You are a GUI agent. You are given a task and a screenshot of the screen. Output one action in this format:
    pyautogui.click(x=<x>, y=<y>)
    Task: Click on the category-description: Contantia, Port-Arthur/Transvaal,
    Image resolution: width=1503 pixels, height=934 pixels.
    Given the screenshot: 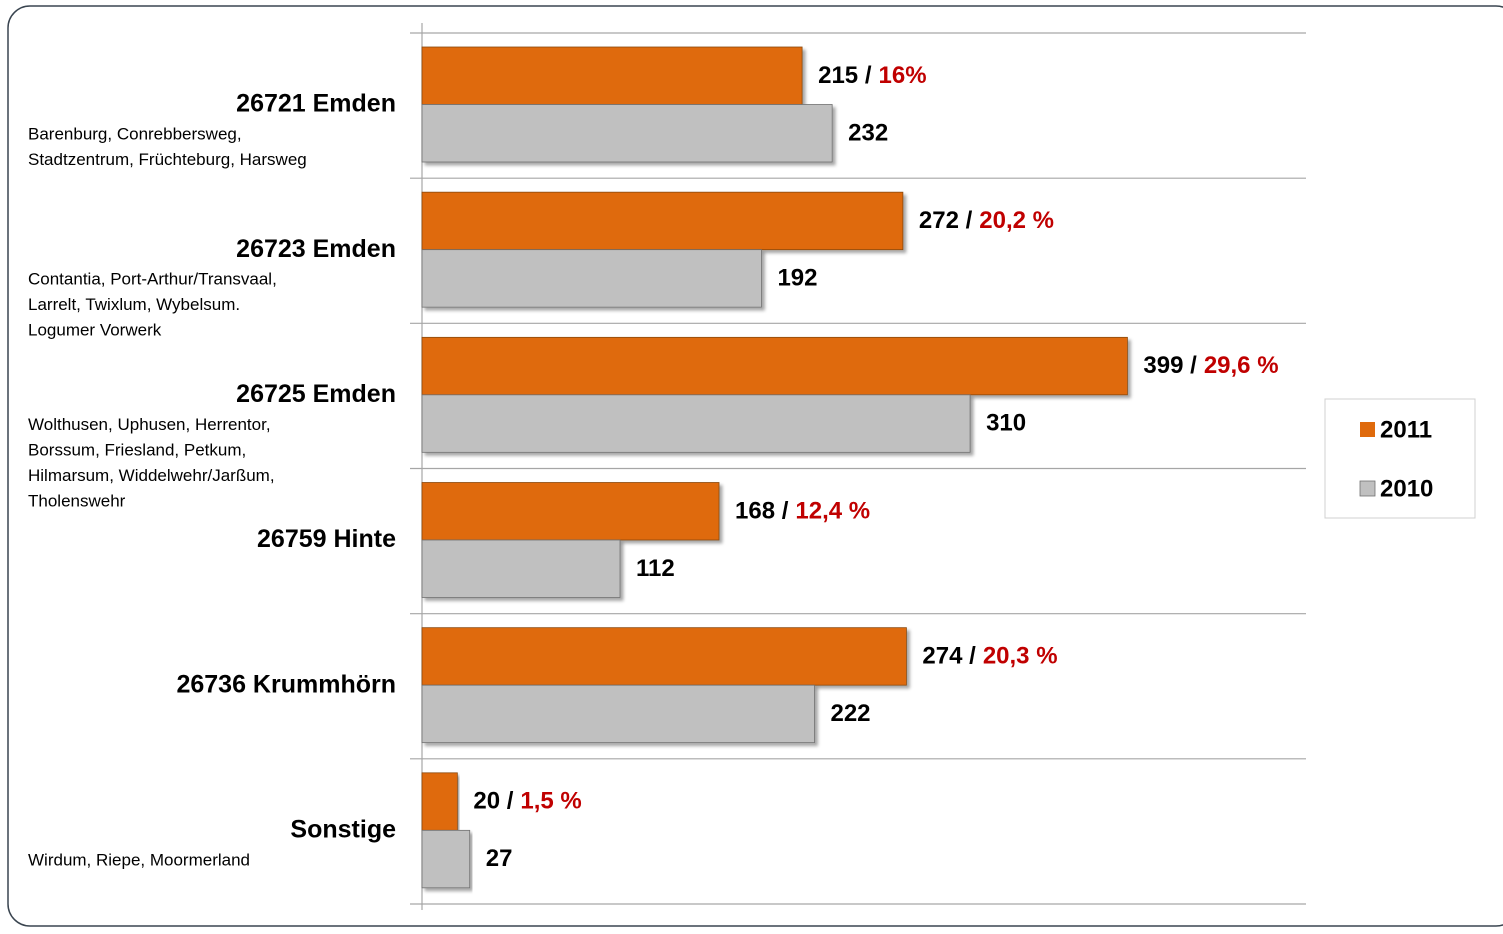 What is the action you would take?
    pyautogui.click(x=152, y=279)
    